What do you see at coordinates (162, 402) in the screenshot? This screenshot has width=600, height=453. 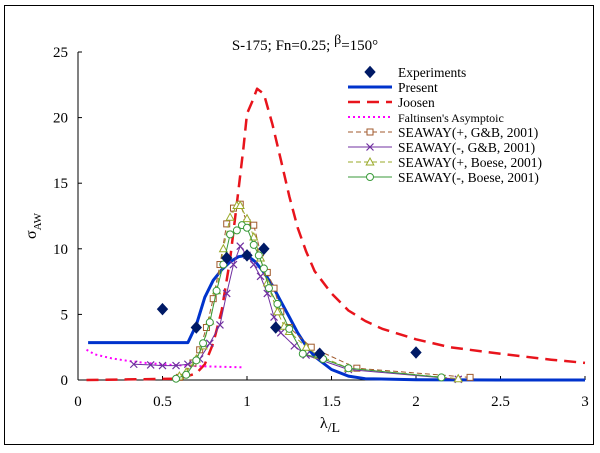 I see `x-tick-label: 0.5` at bounding box center [162, 402].